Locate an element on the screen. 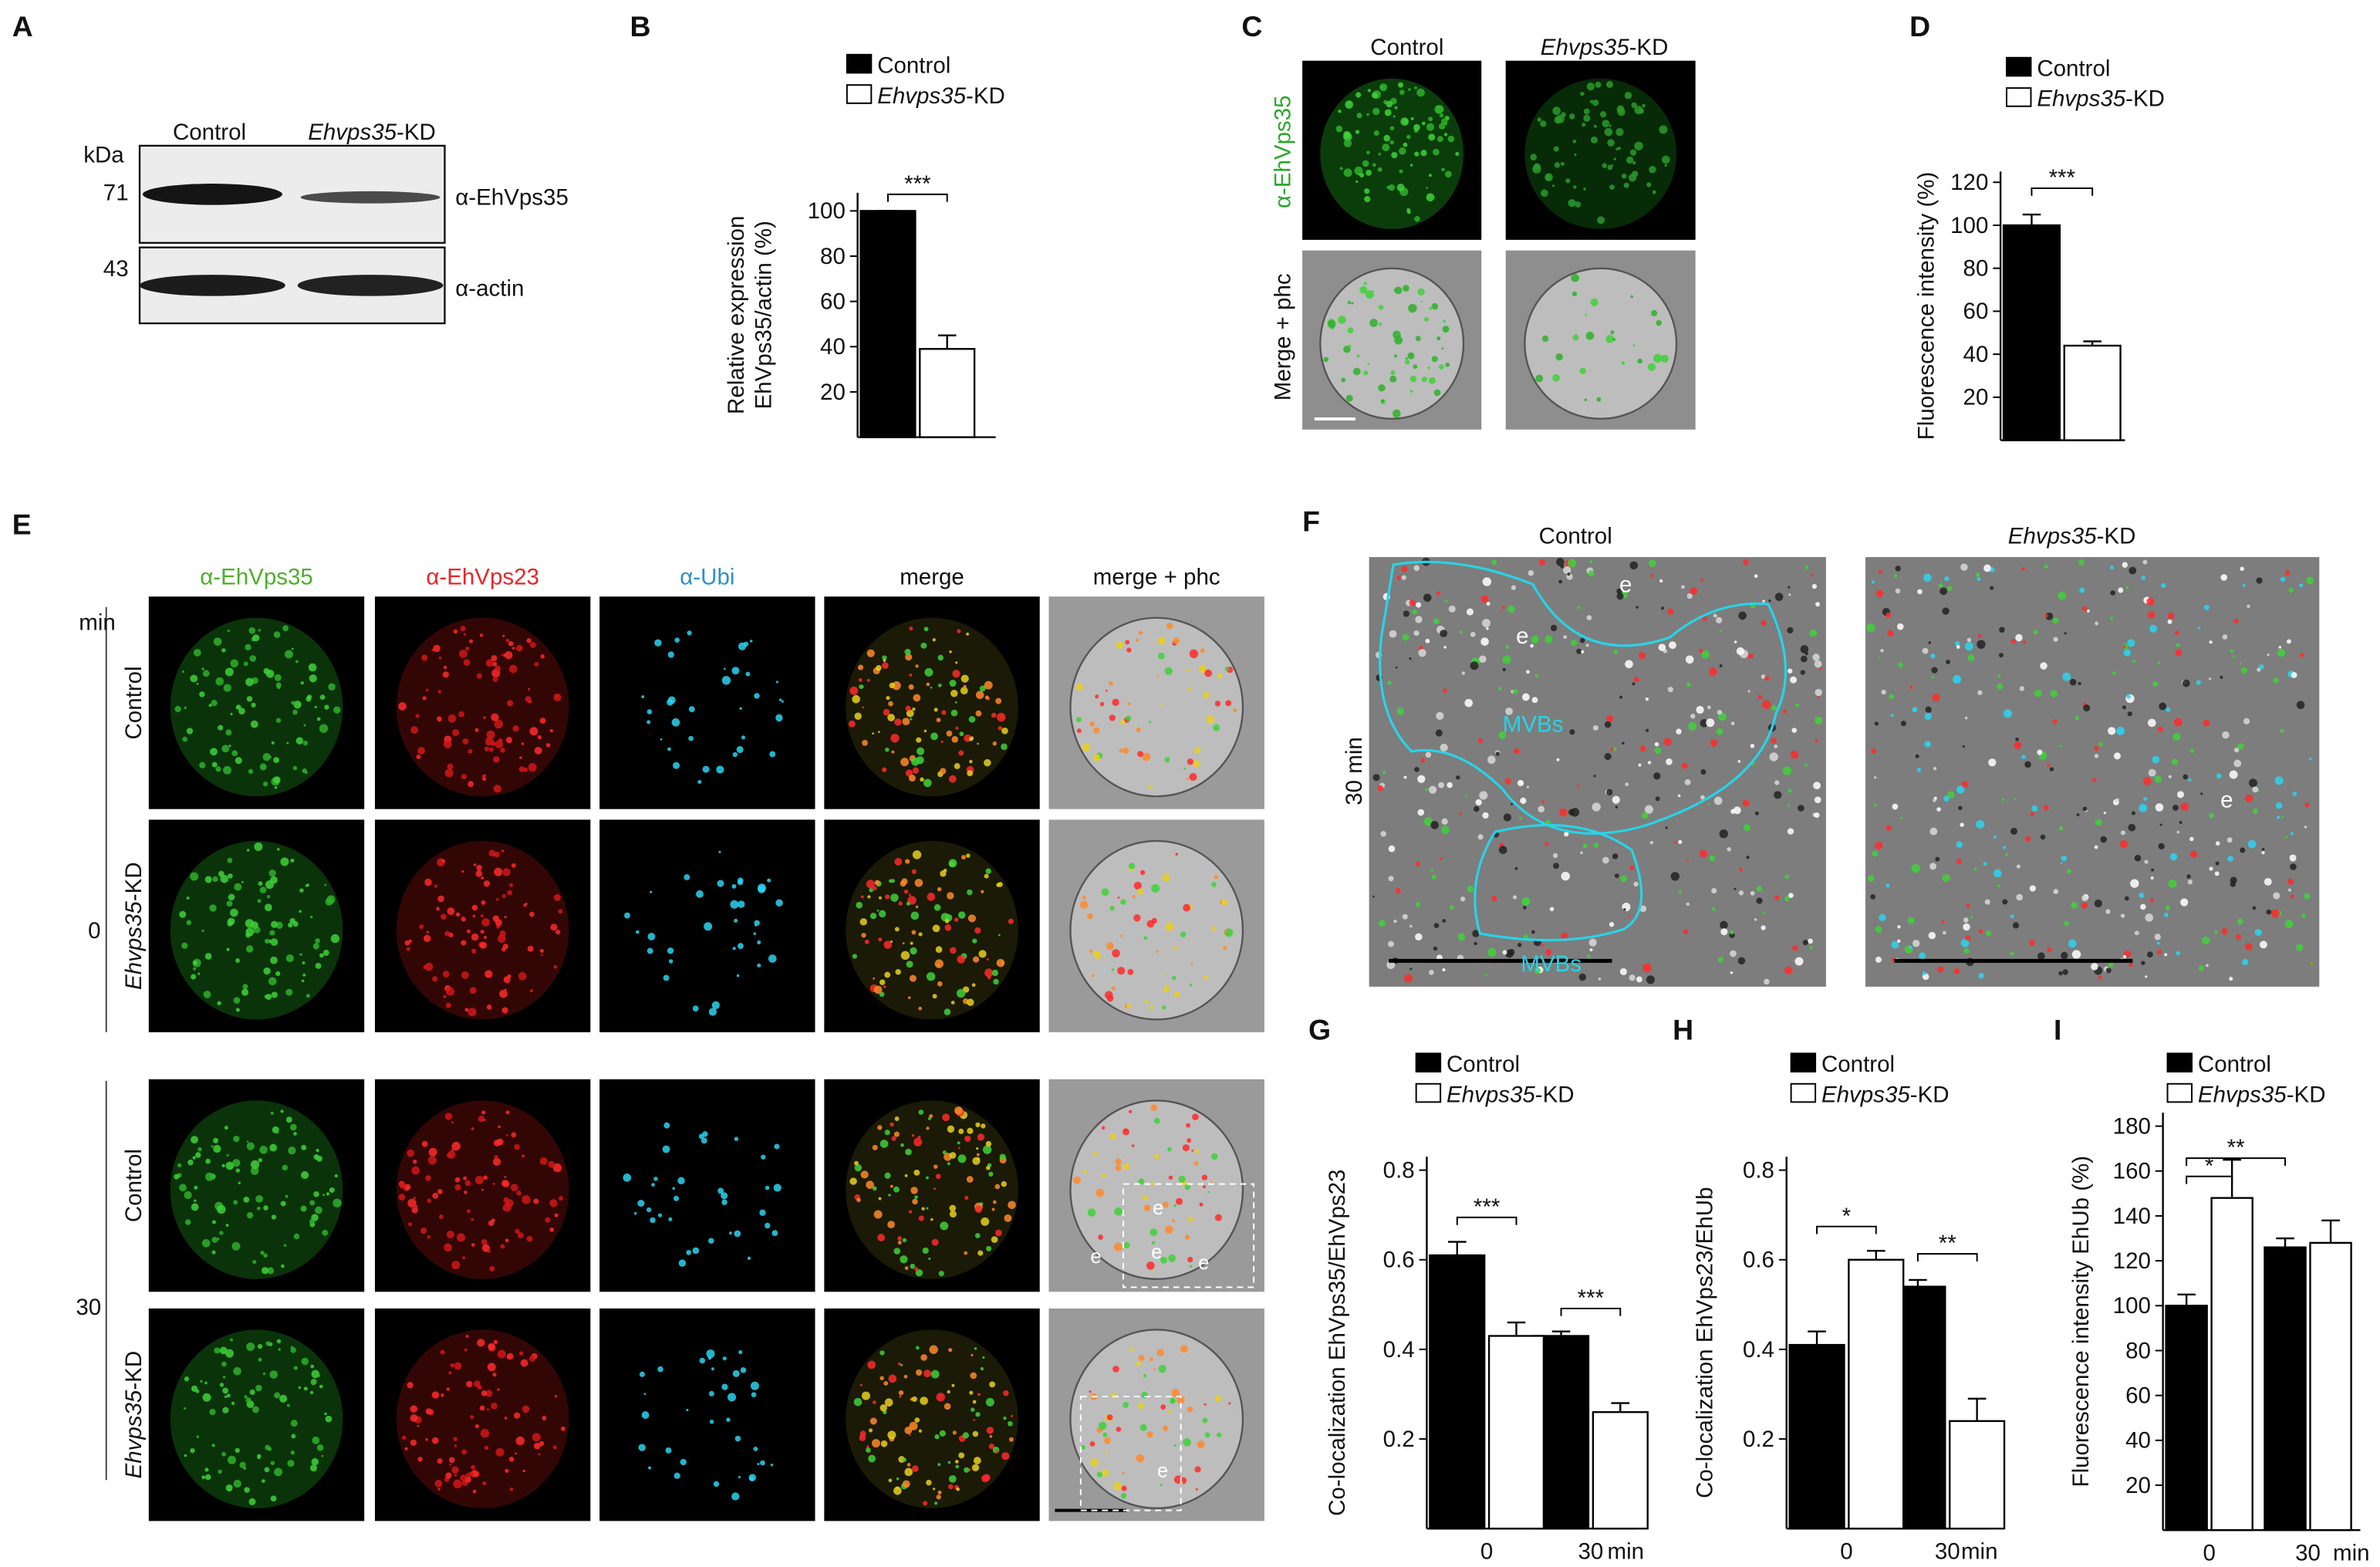  bar is located at coordinates (1516, 1432).